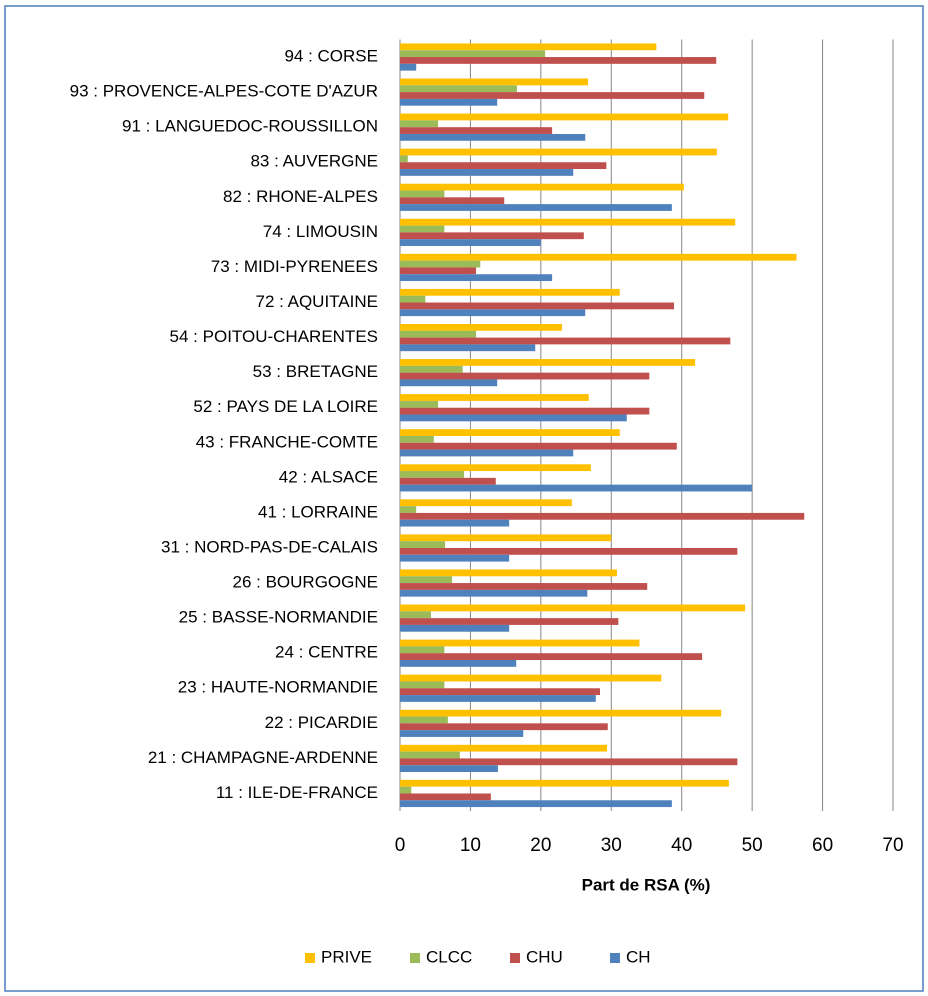 The image size is (928, 996). Describe the element at coordinates (250, 126) in the screenshot. I see `y-tick-label: 91 : LANGUEDOC-ROUSSILLON` at that location.